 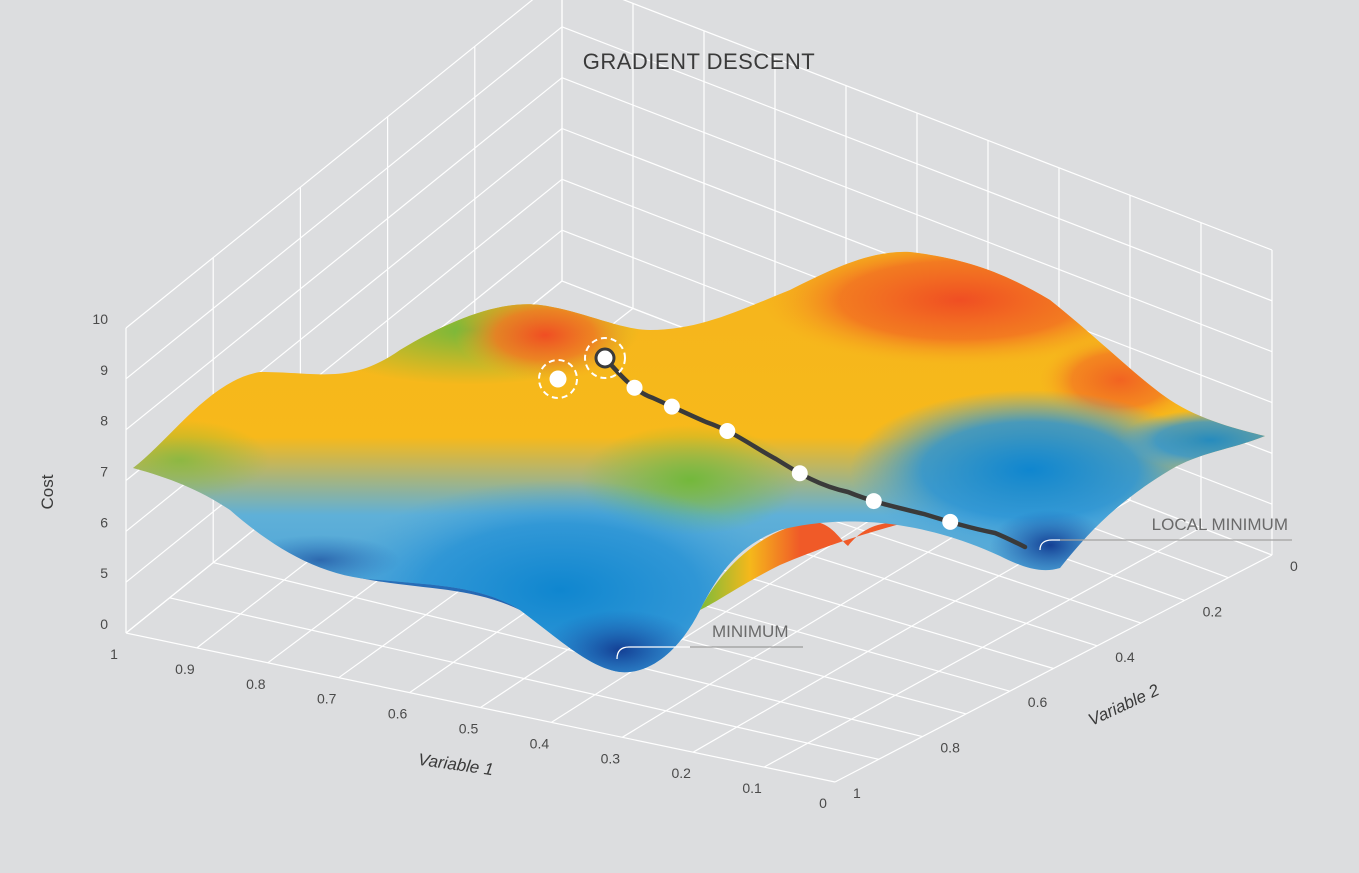 I want to click on y-tick-label: 0, so click(x=1294, y=566).